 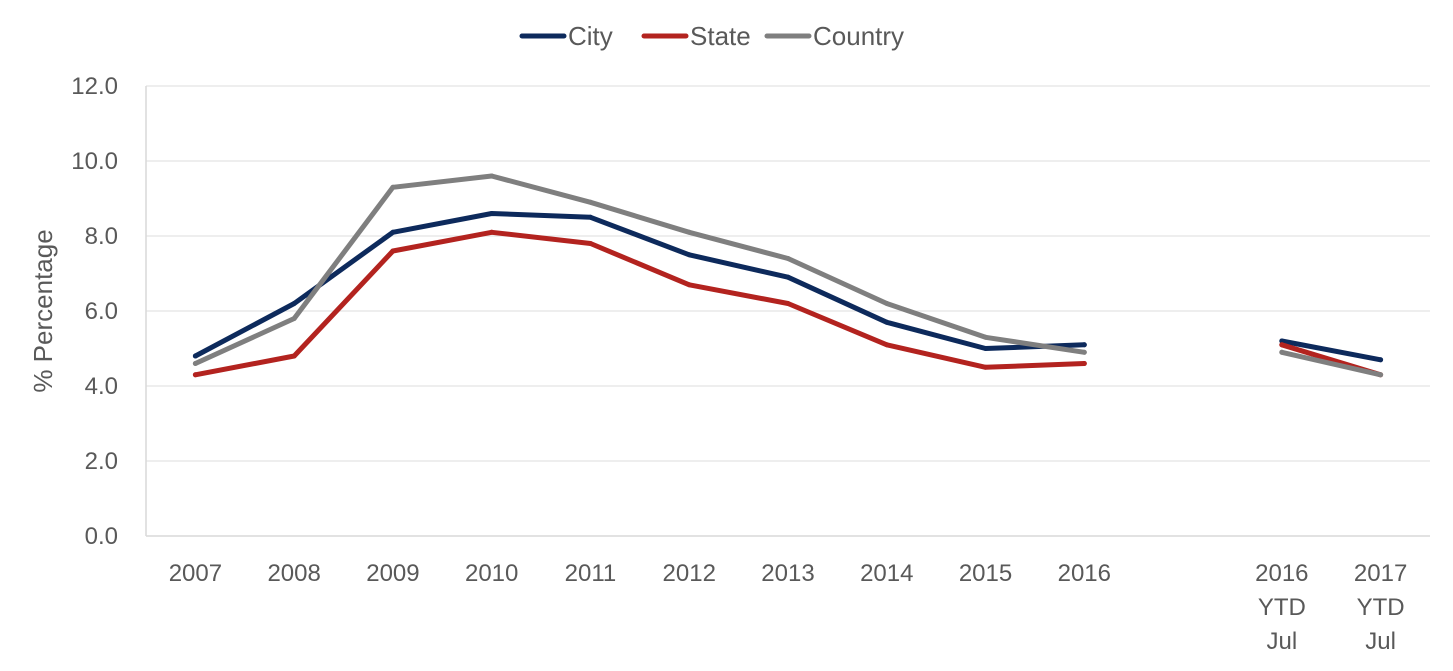 I want to click on x-tick-label-line: 2013, so click(x=787, y=573).